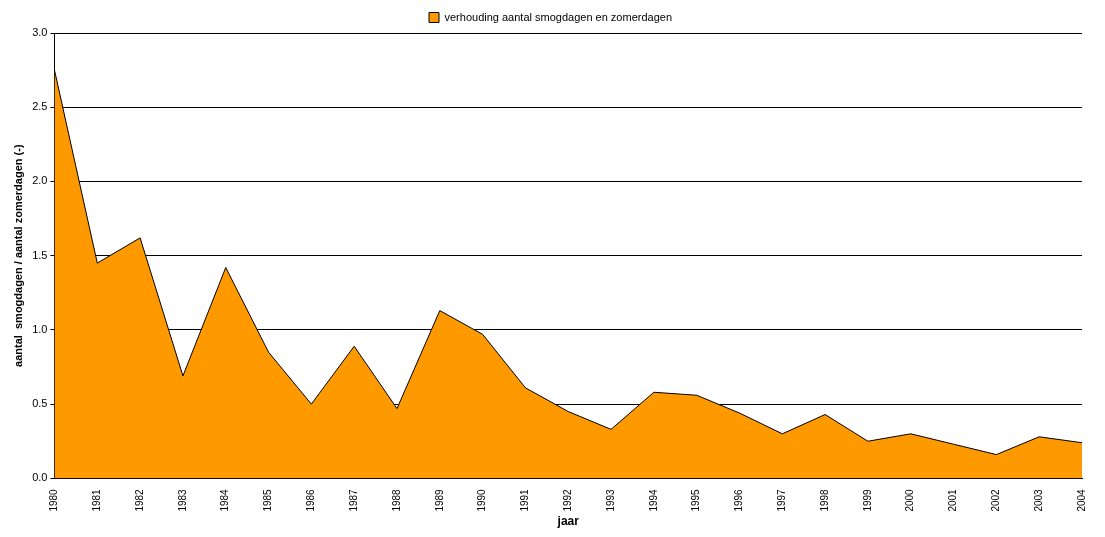 The width and height of the screenshot is (1105, 537). Describe the element at coordinates (40, 180) in the screenshot. I see `y-tick-label: 2.0` at that location.